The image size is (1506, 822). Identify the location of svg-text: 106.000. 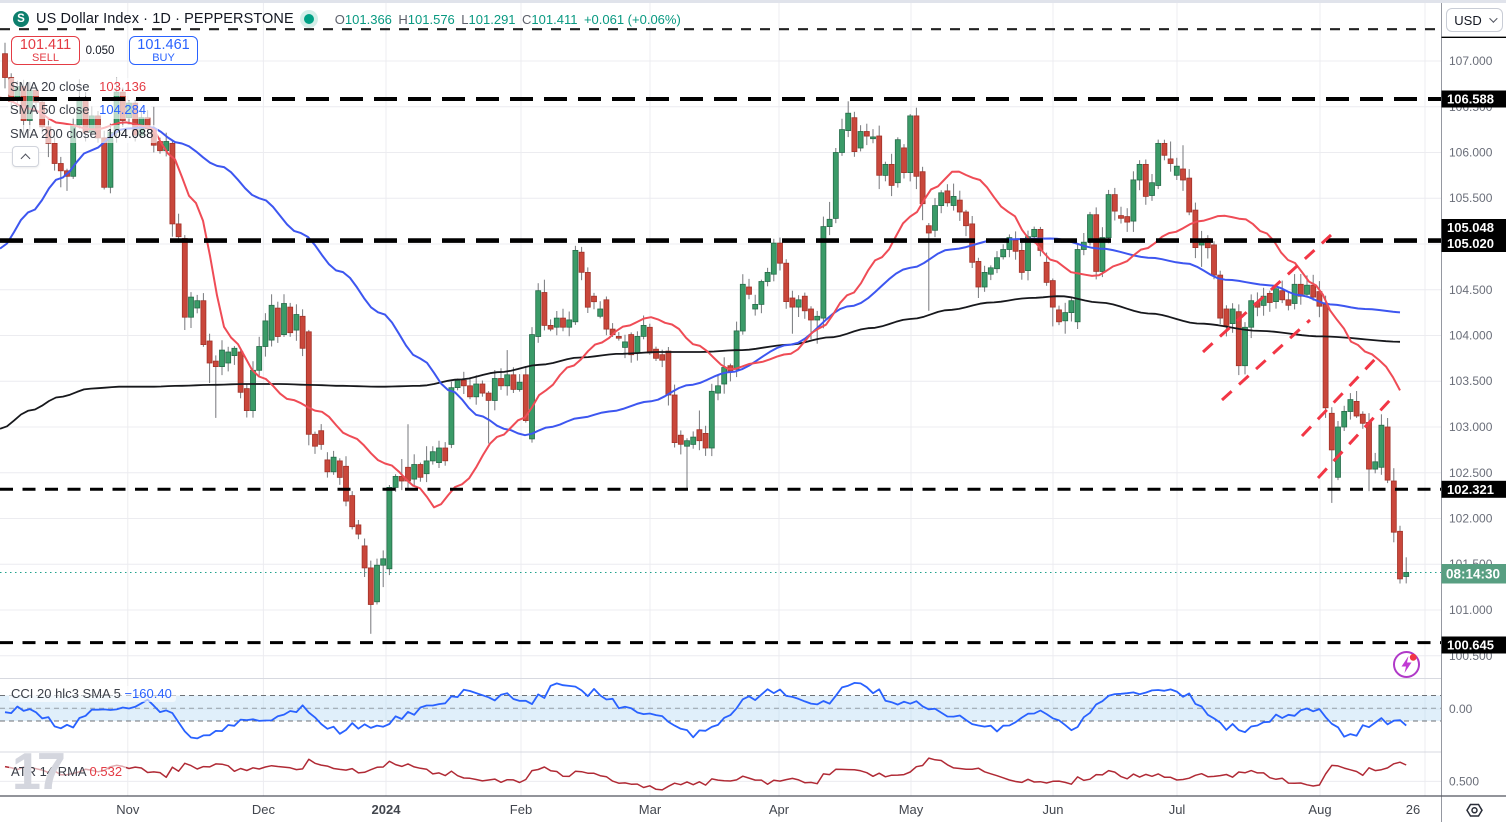
(1471, 153).